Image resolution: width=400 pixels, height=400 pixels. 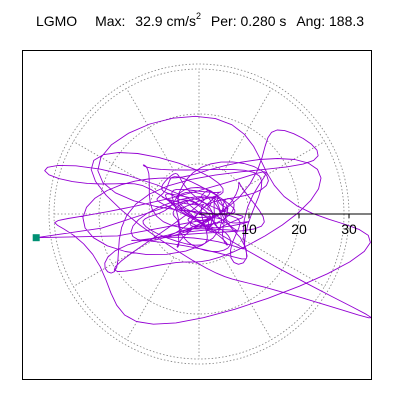 What do you see at coordinates (263, 21) in the screenshot?
I see `per-value: 0.280 s` at bounding box center [263, 21].